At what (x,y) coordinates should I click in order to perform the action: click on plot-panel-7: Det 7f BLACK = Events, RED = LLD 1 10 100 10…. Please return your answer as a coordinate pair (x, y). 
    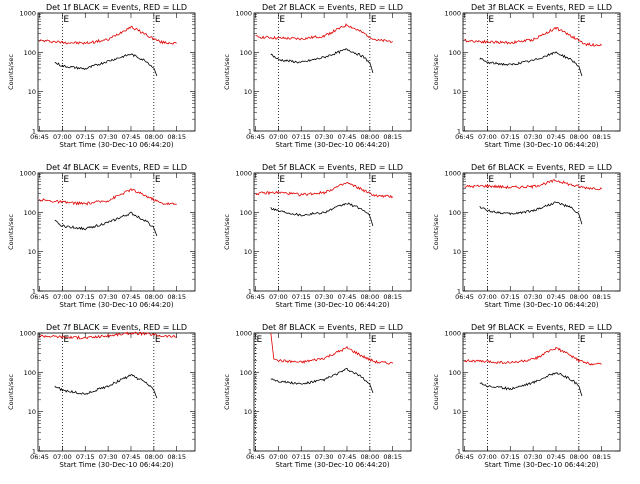
    Looking at the image, I should click on (101, 396).